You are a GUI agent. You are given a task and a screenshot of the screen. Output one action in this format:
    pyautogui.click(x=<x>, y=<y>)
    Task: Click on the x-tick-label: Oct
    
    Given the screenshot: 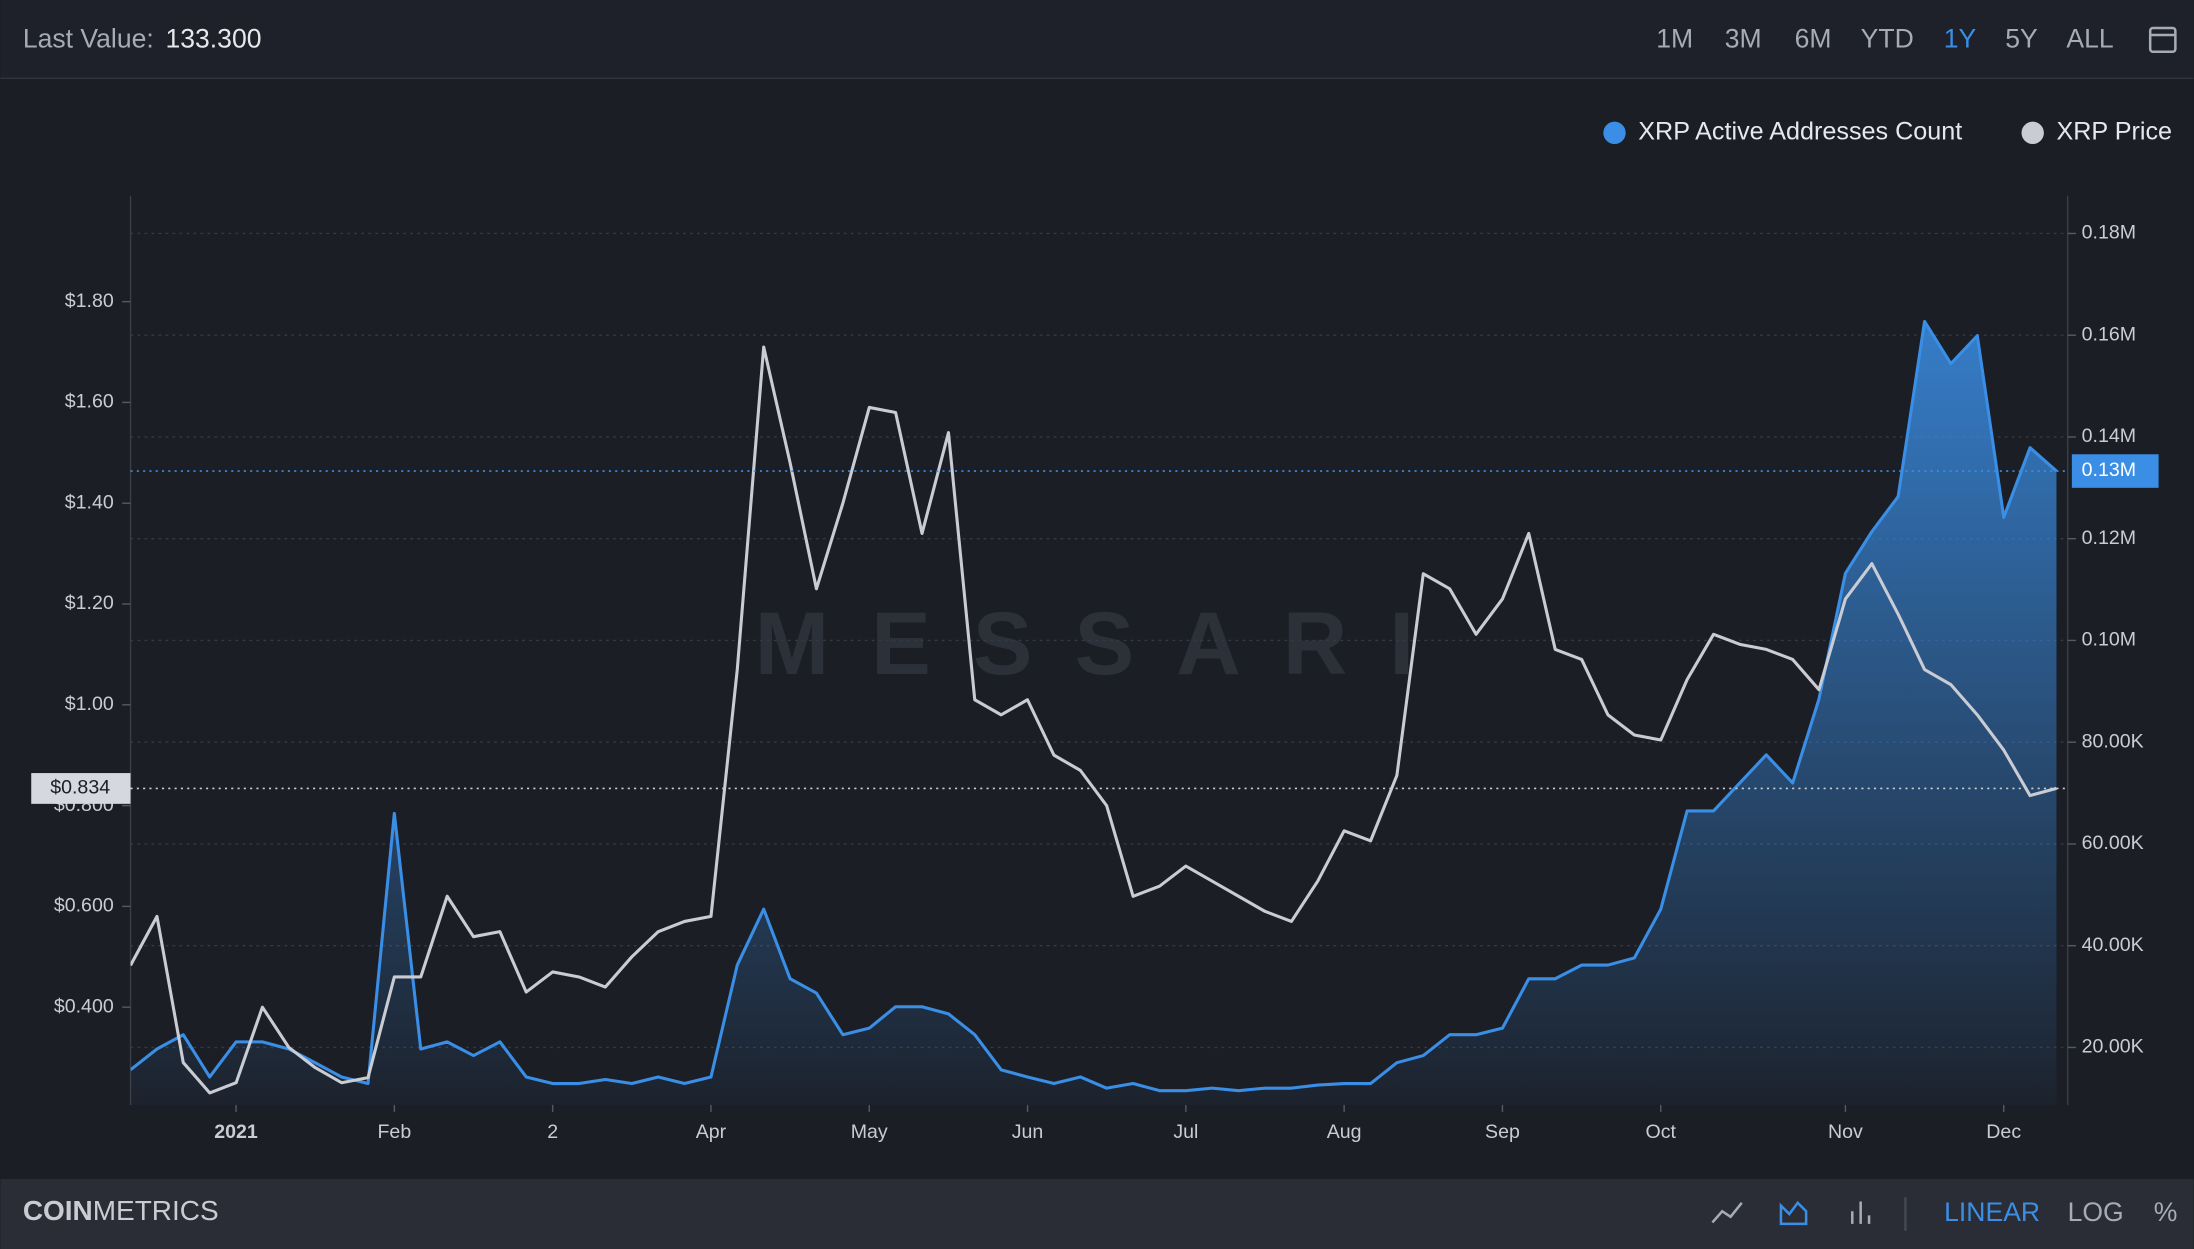 What is the action you would take?
    pyautogui.click(x=1661, y=1132)
    